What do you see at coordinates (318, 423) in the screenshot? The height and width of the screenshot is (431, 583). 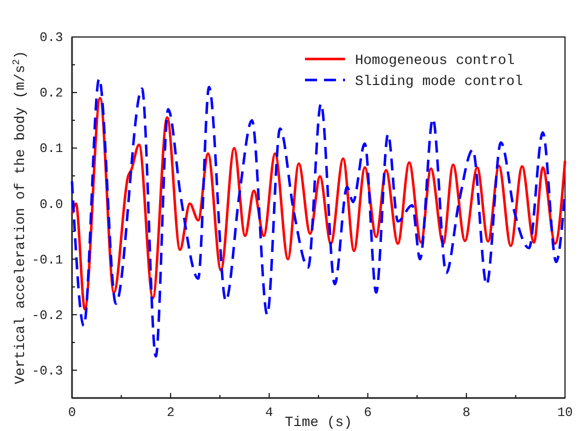 I see `x-axis-title: Time (s)` at bounding box center [318, 423].